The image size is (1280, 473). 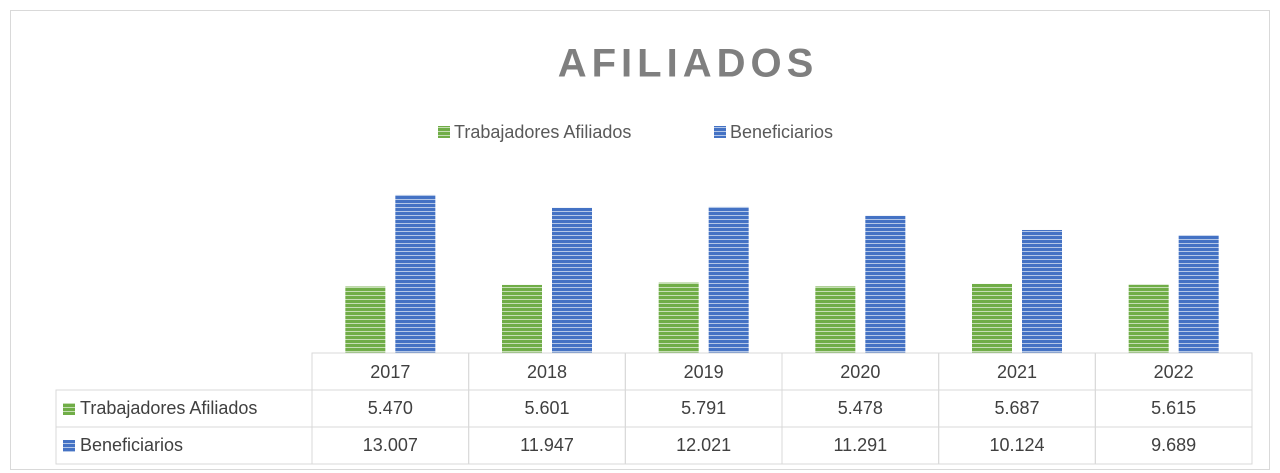 I want to click on value-label: 5.470, so click(x=390, y=408).